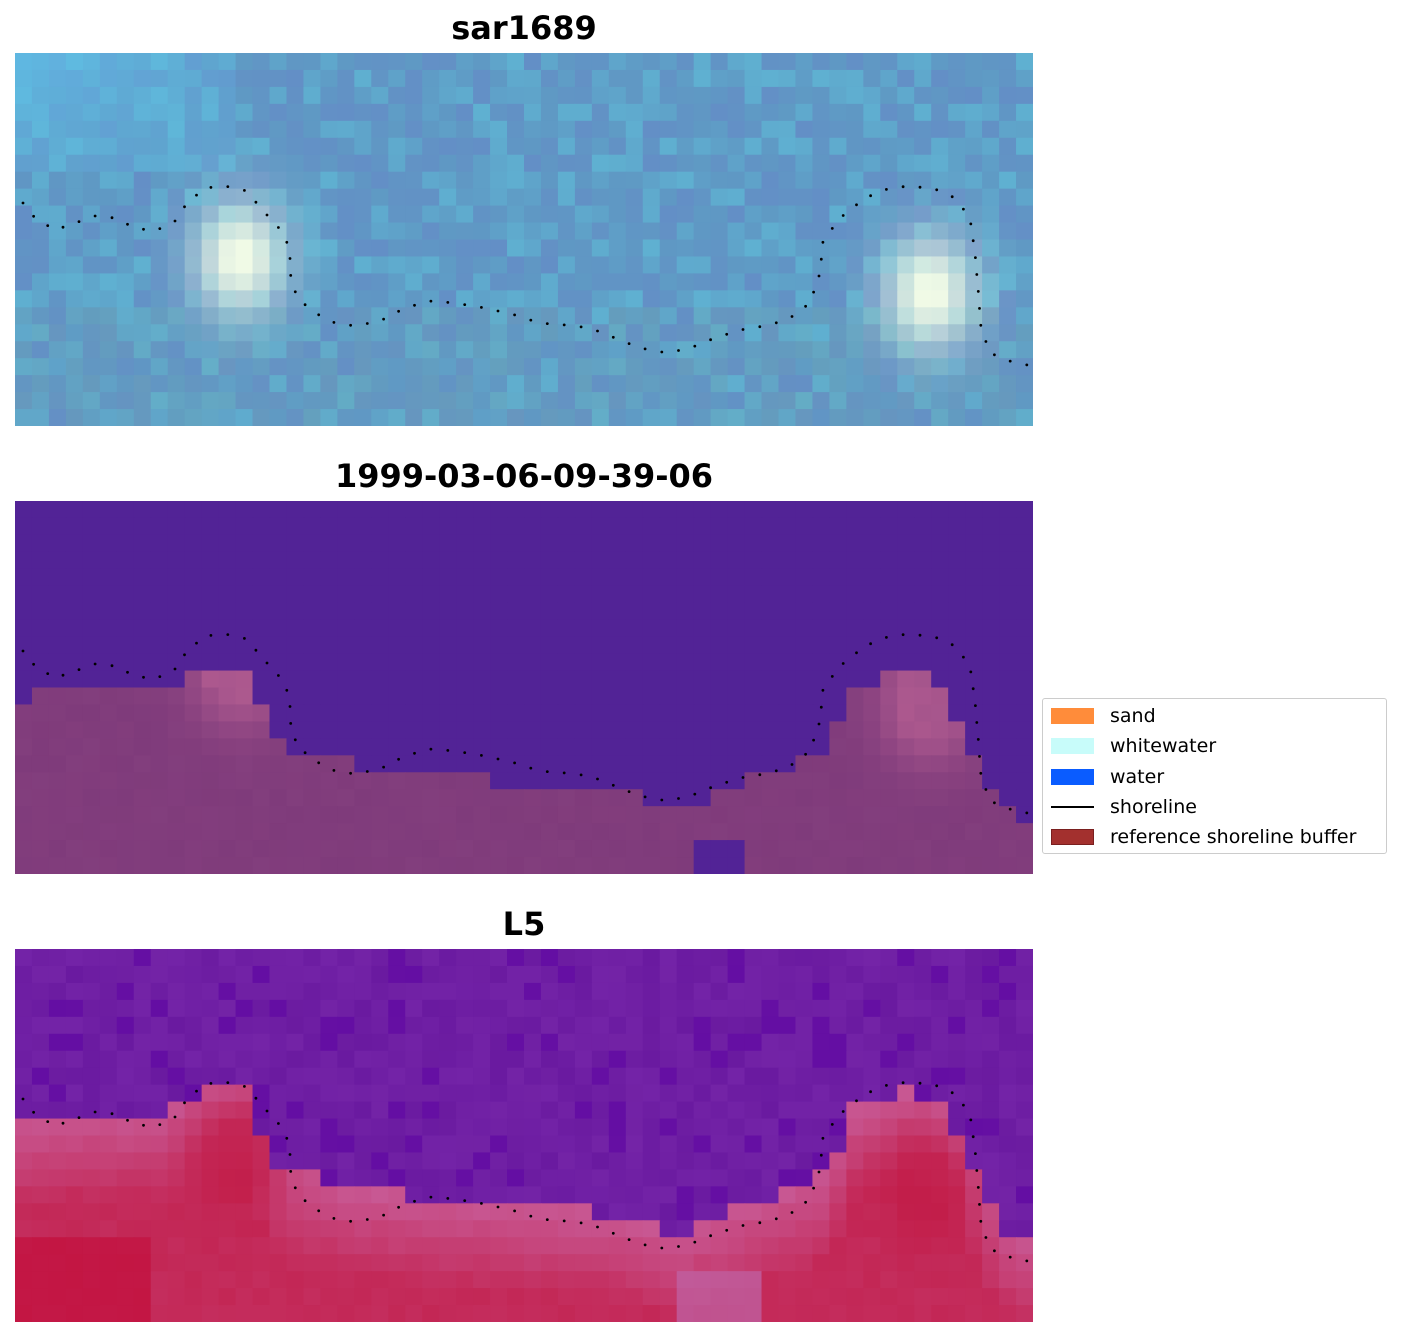 The image size is (1404, 1337). What do you see at coordinates (1153, 807) in the screenshot?
I see `legend-label-shoreline: shoreline` at bounding box center [1153, 807].